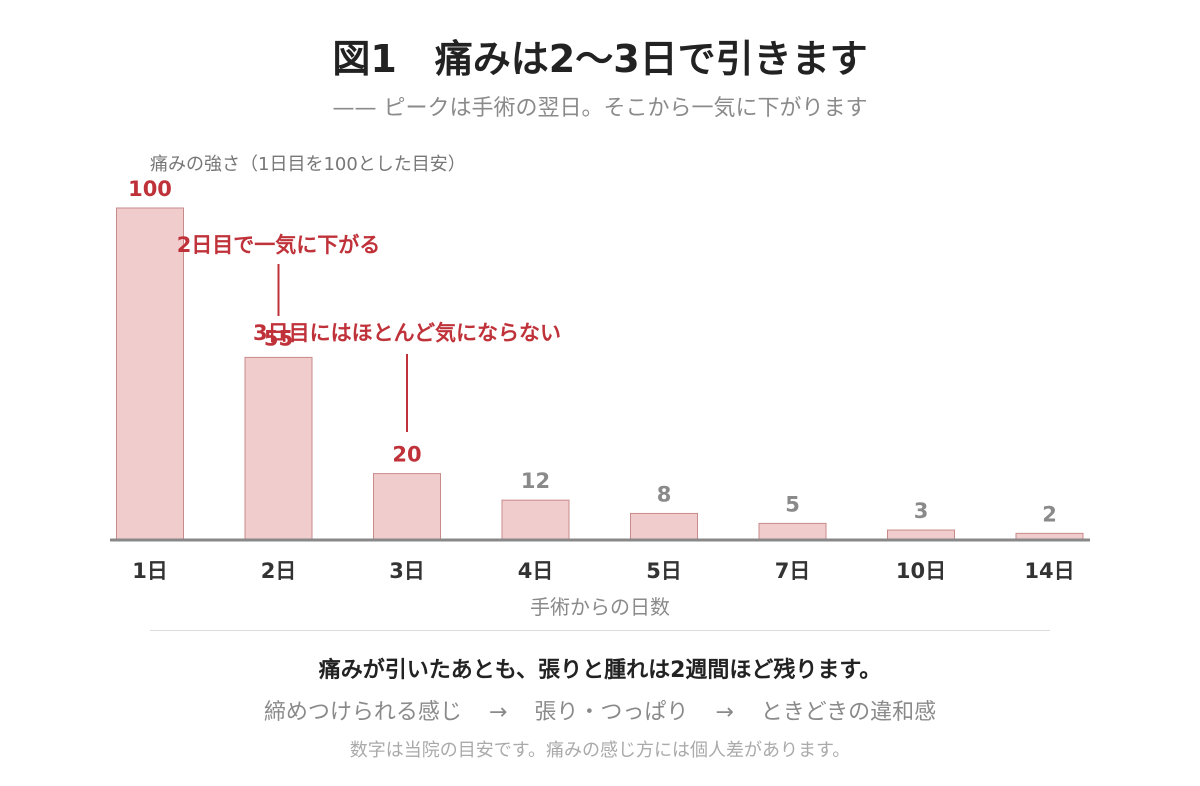 Image resolution: width=1200 pixels, height=786 pixels. I want to click on value-label-5: 8, so click(664, 494).